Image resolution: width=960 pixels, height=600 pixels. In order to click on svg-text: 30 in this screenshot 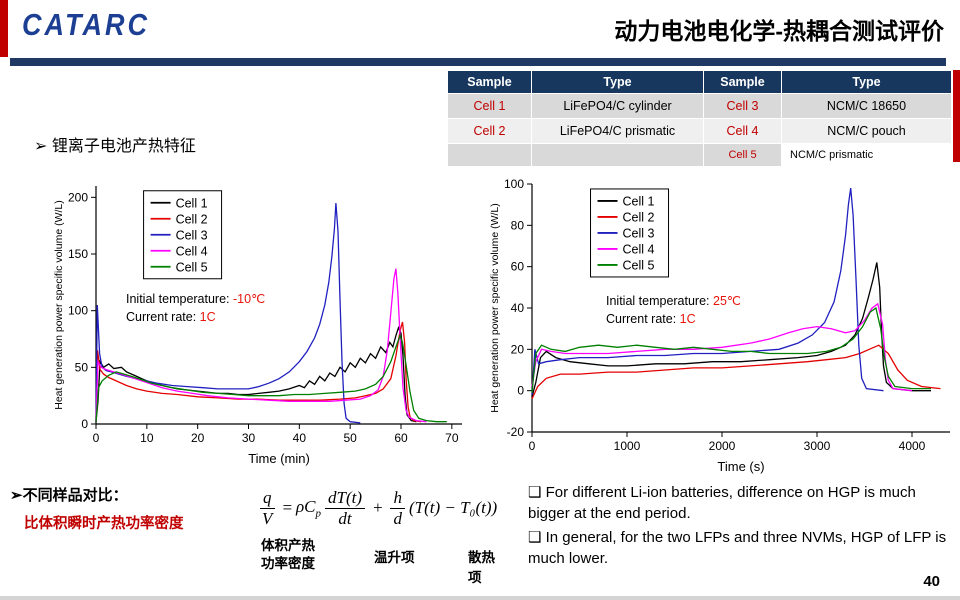, I will do `click(249, 438)`.